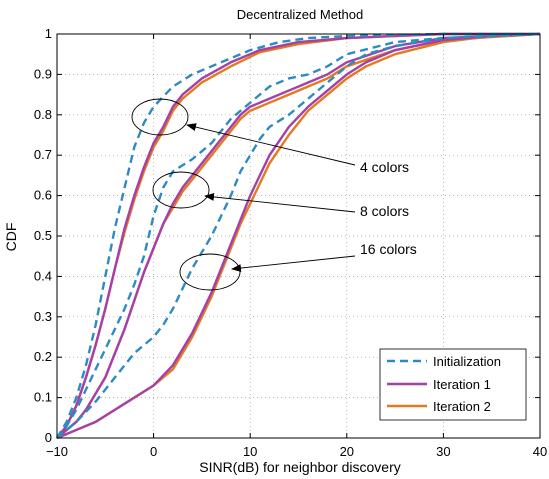 This screenshot has height=479, width=549. I want to click on x-tick-label: 20, so click(347, 451).